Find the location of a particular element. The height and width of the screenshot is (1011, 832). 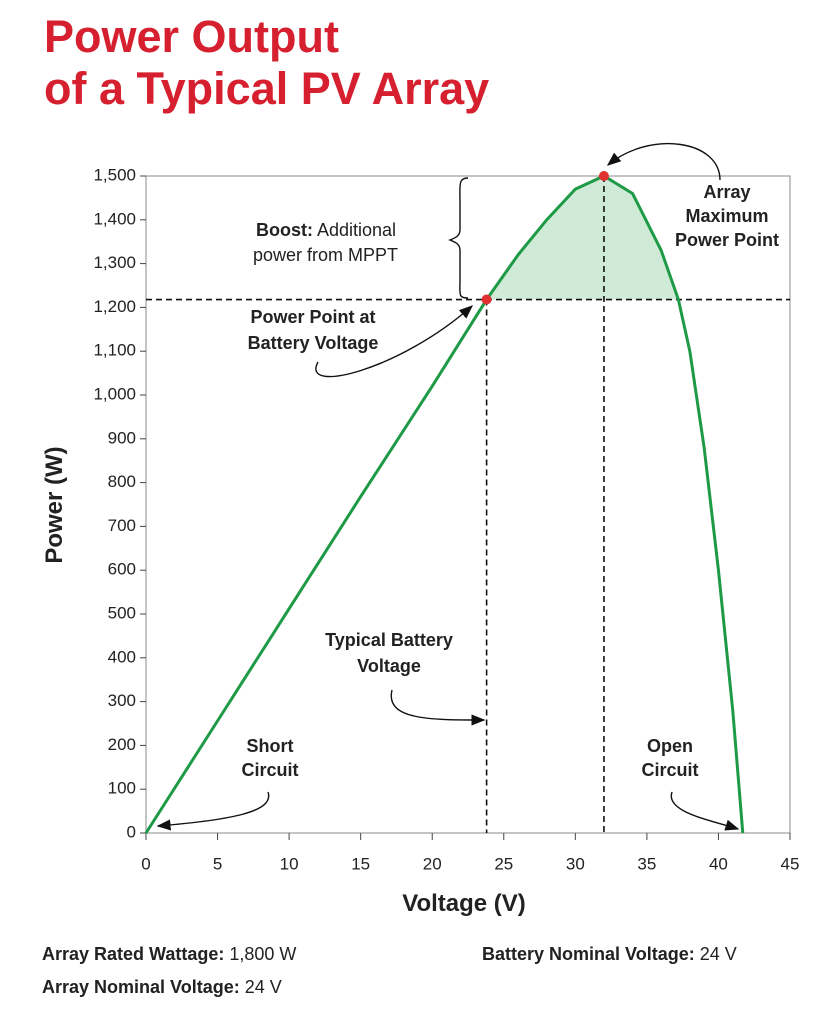

y-tick-label: 100 is located at coordinates (122, 788).